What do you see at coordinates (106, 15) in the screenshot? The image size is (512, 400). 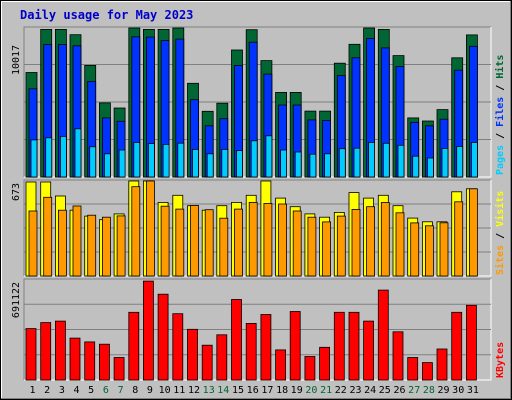 I see `chart-title: Daily usage for May 2023` at bounding box center [106, 15].